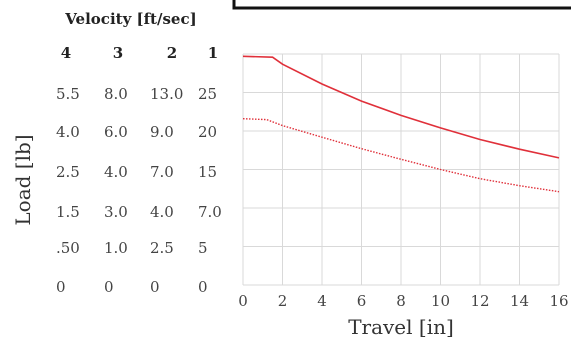  What do you see at coordinates (203, 248) in the screenshot?
I see `velocity-cell: 5` at bounding box center [203, 248].